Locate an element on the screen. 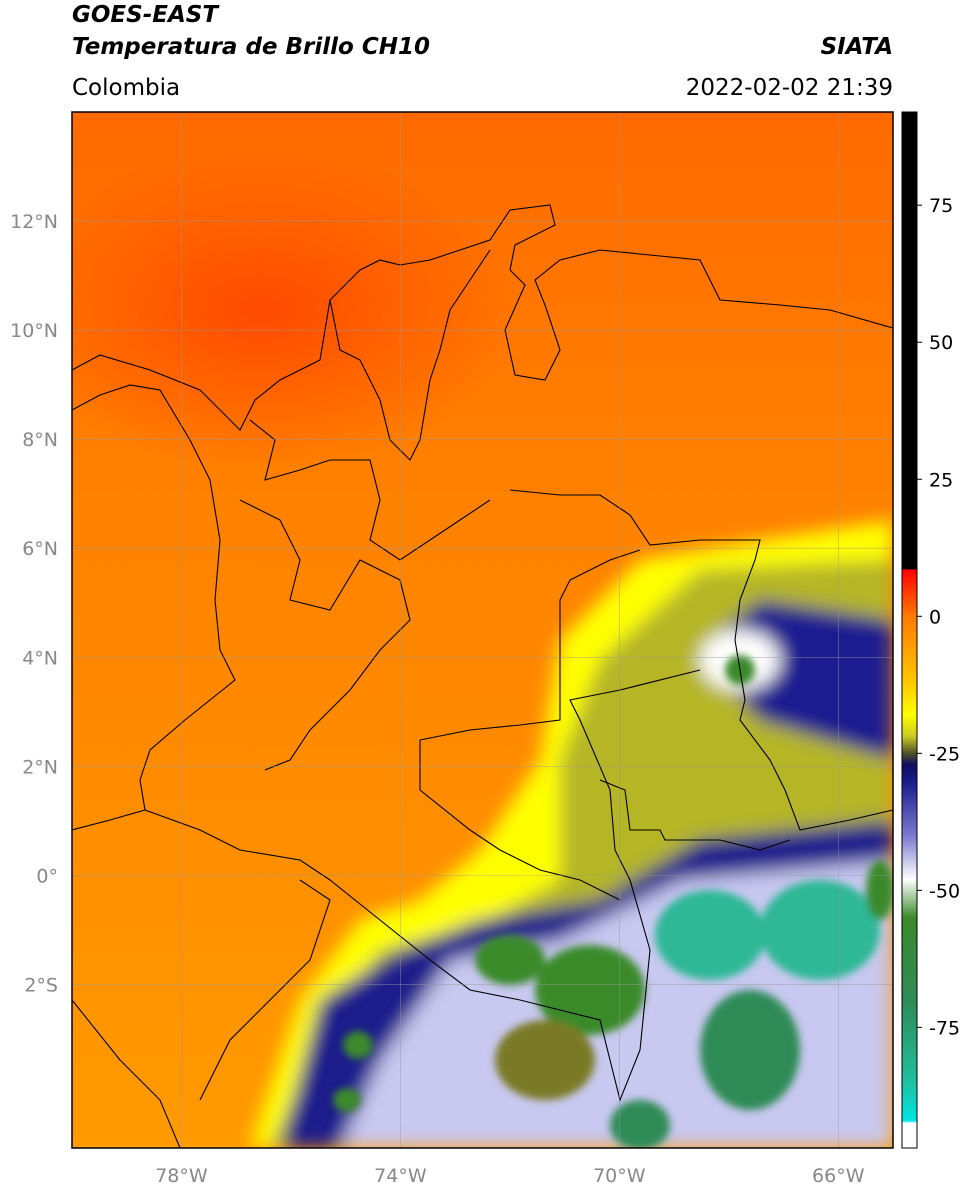 The image size is (966, 1190). subtitle: Temperatura de Brillo CH10 is located at coordinates (251, 47).